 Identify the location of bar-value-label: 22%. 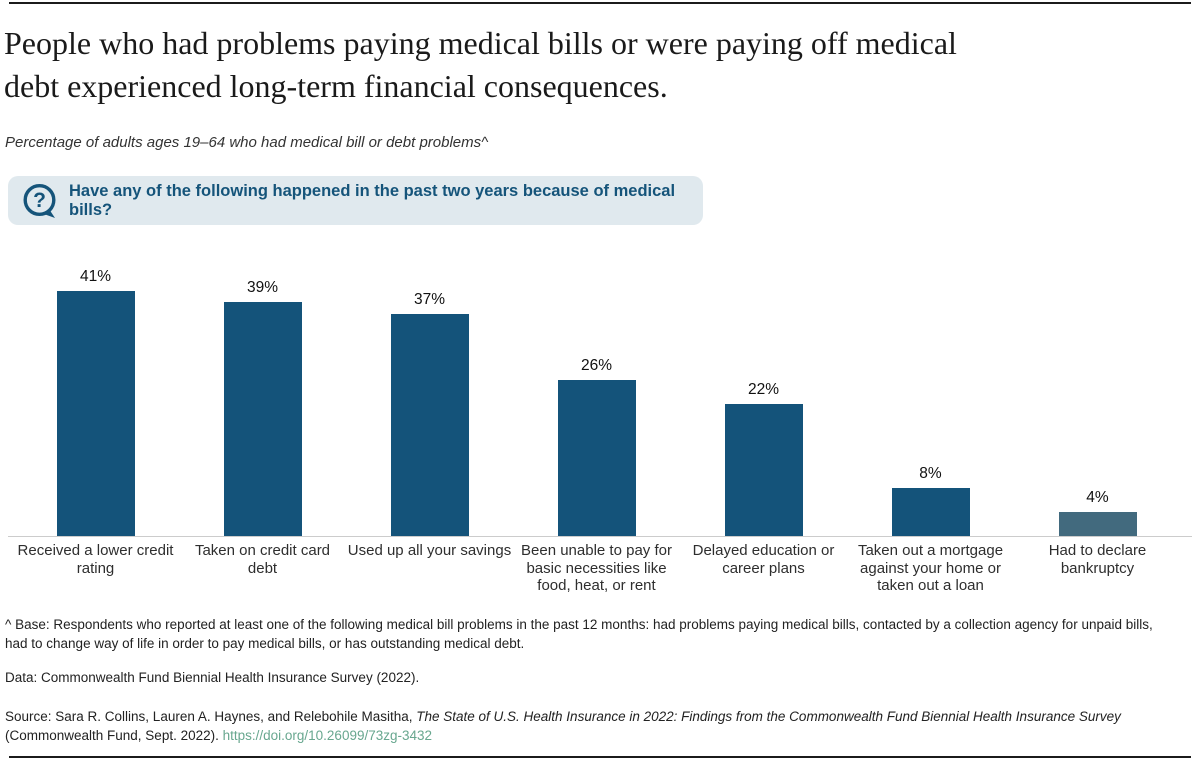
(763, 389).